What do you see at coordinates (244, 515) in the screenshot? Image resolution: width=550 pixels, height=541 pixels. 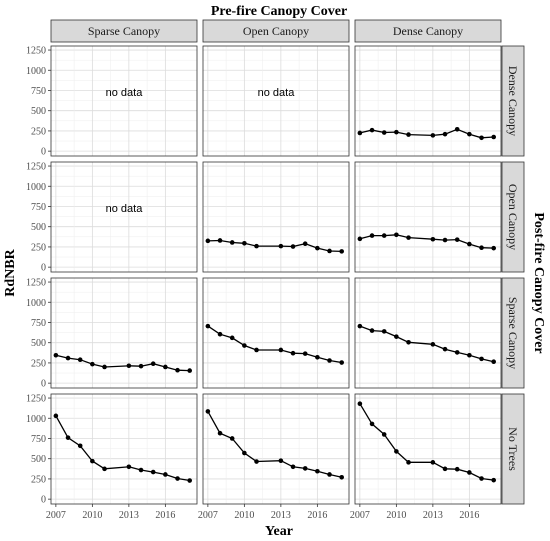 I see `x-tick-label: 2010` at bounding box center [244, 515].